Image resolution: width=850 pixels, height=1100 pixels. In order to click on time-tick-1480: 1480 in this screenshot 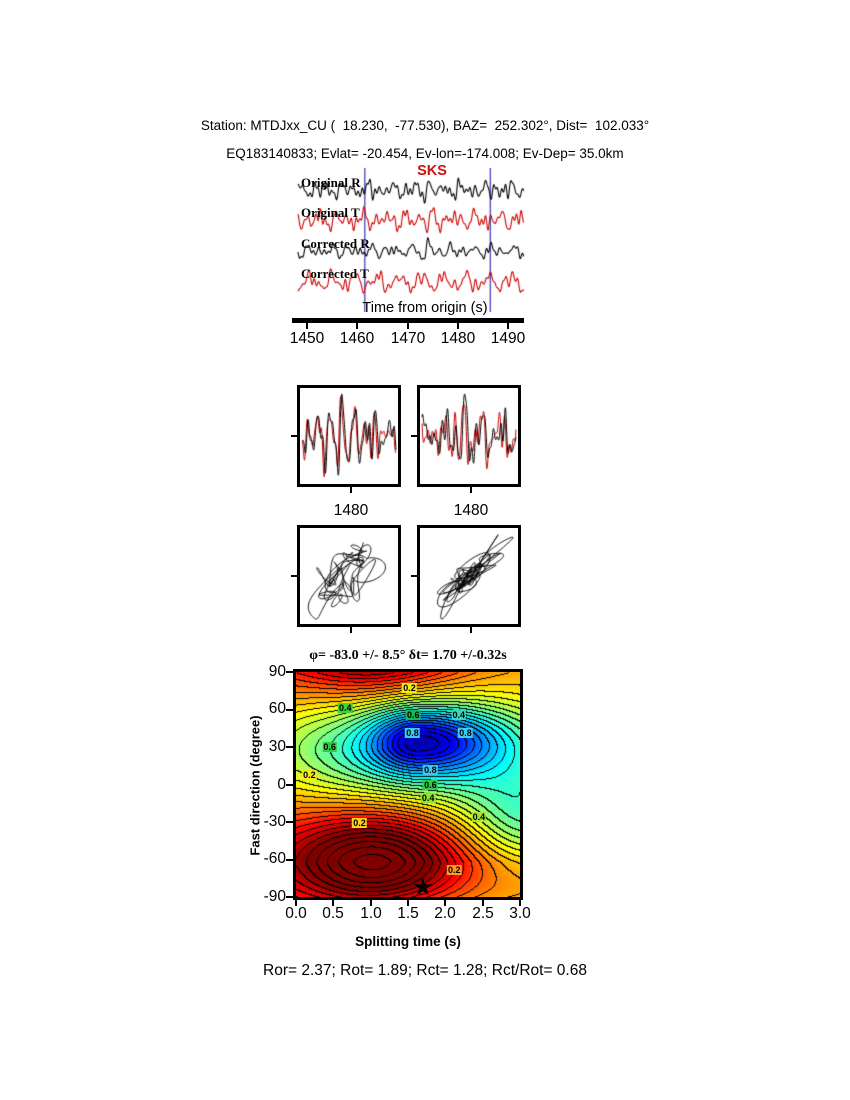, I will do `click(458, 338)`.